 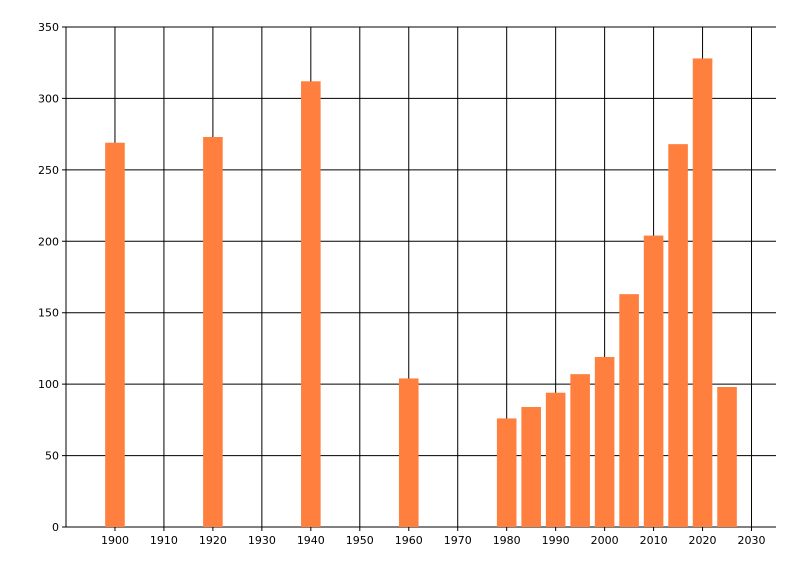 What do you see at coordinates (604, 442) in the screenshot?
I see `bar-2000` at bounding box center [604, 442].